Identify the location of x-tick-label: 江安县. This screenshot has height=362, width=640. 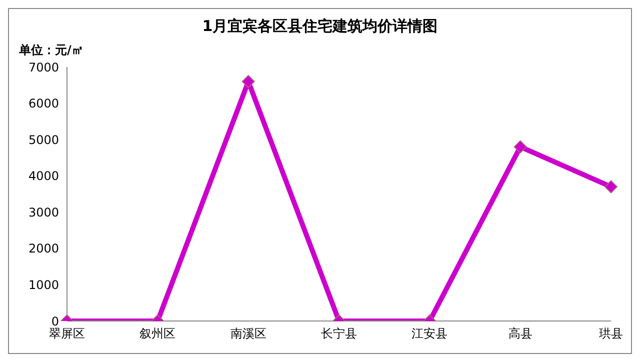
(430, 333).